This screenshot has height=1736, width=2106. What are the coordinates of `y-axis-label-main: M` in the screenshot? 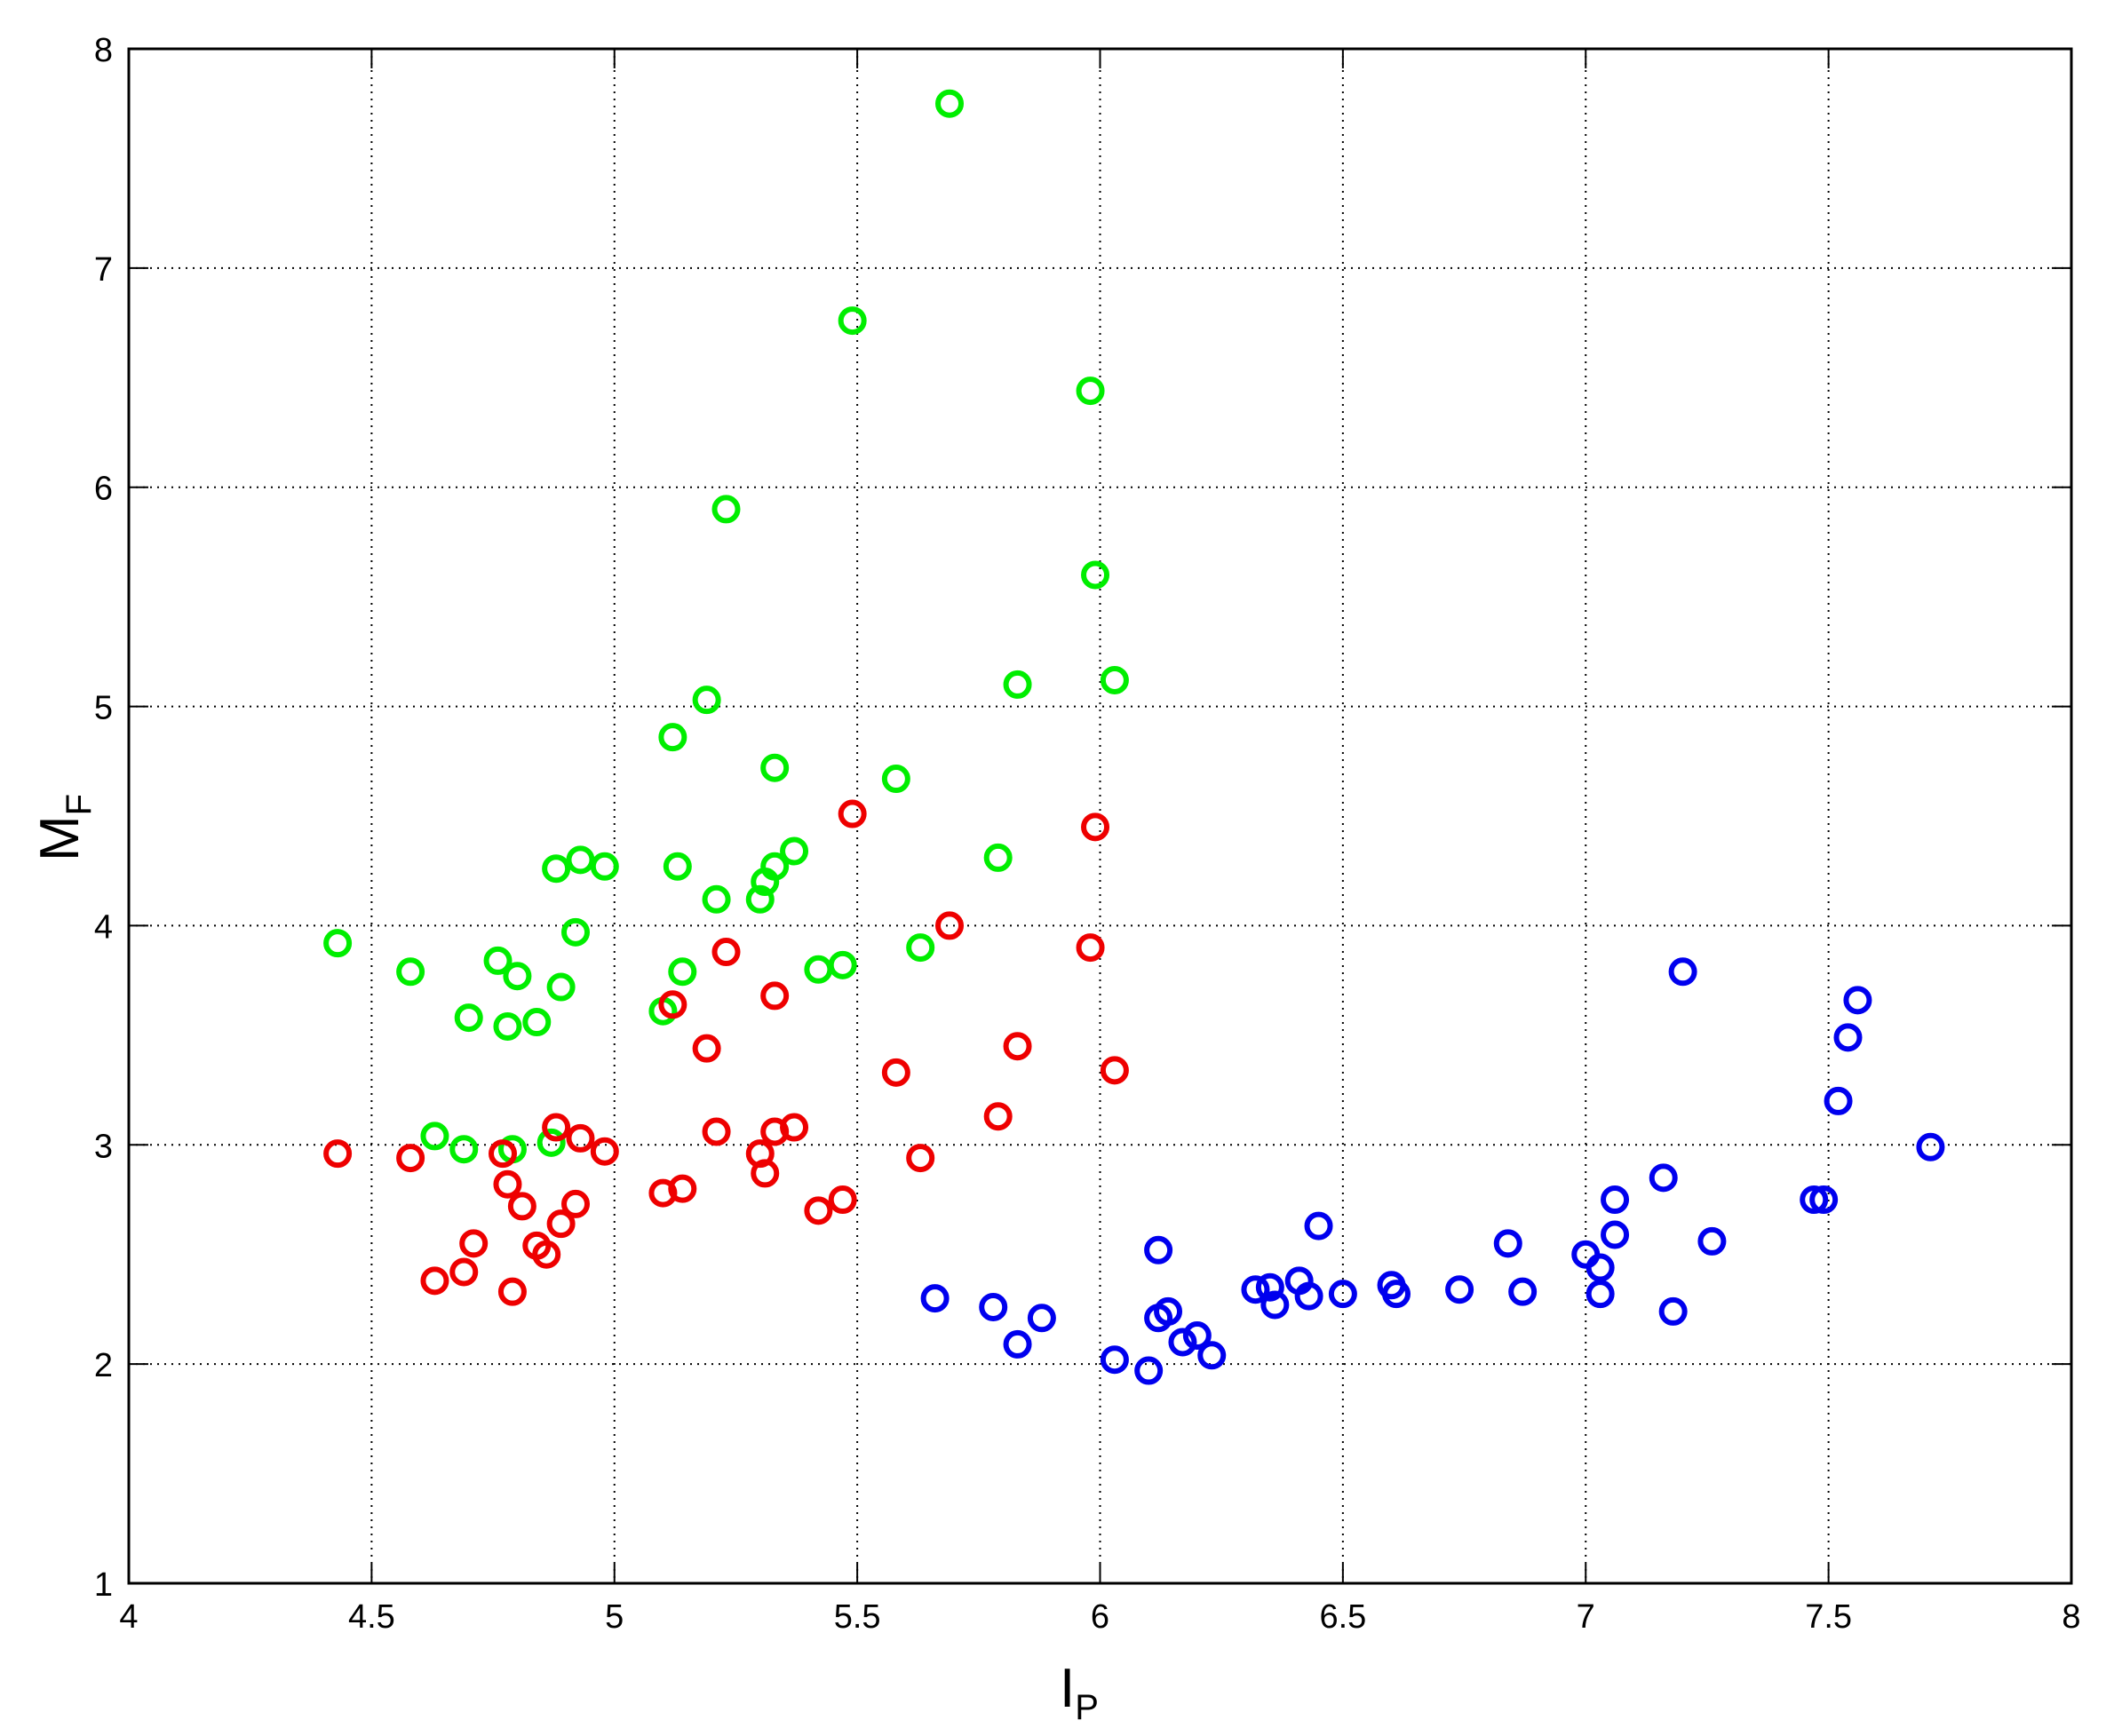 It's located at (60, 838).